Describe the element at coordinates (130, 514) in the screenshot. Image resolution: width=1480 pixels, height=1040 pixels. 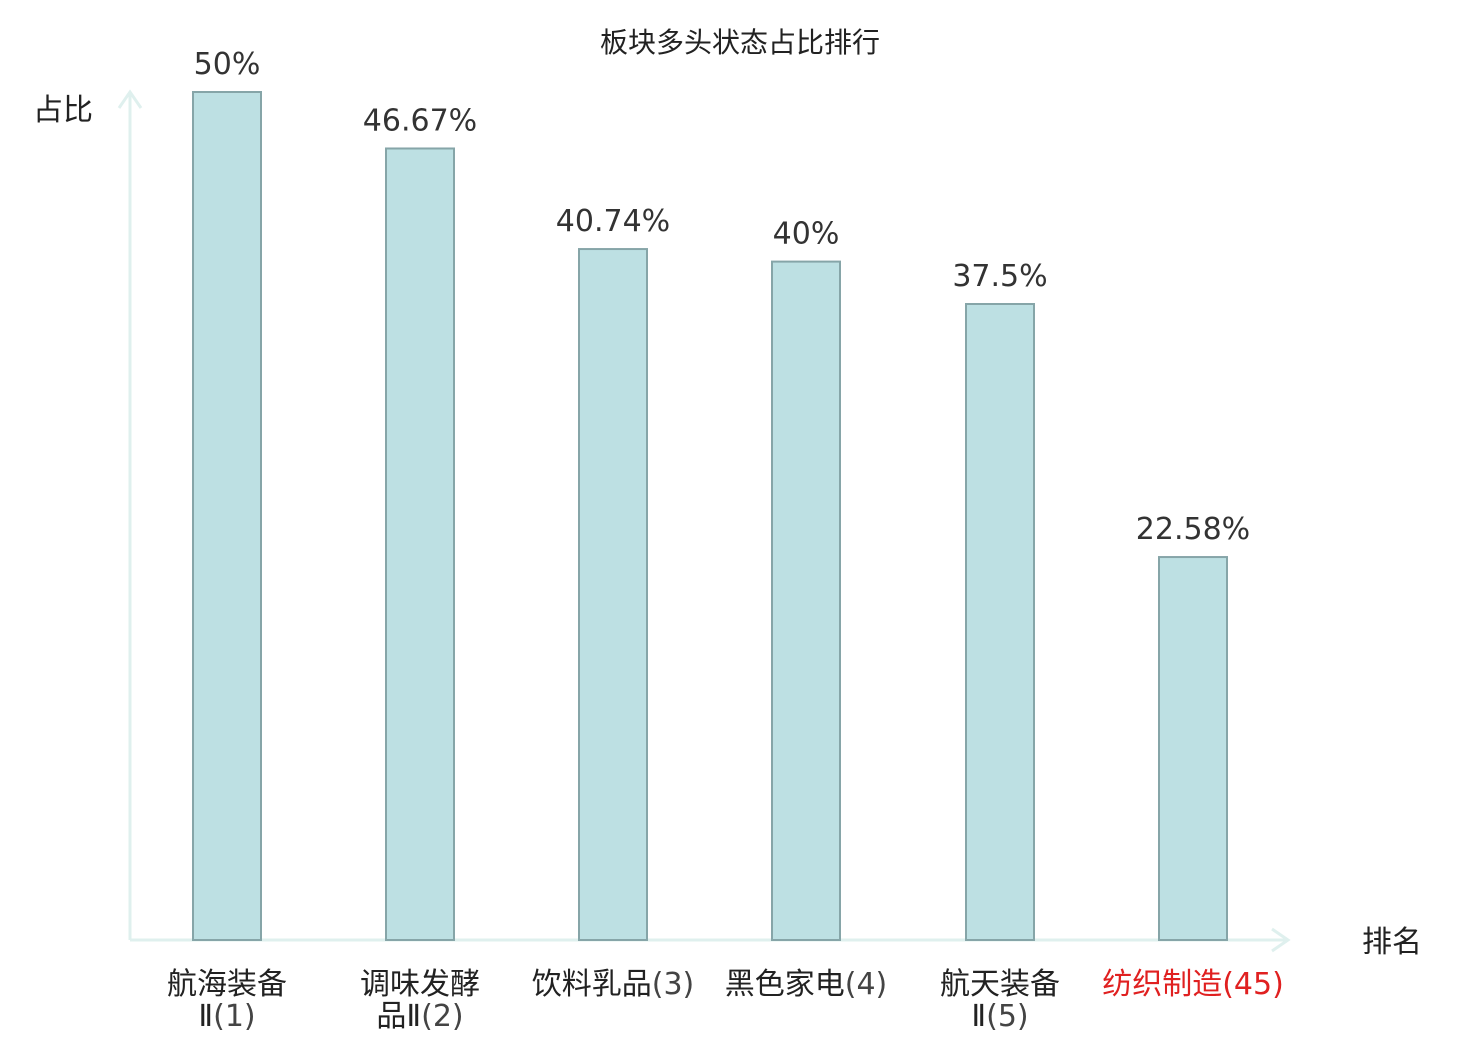
I see `y-axis` at that location.